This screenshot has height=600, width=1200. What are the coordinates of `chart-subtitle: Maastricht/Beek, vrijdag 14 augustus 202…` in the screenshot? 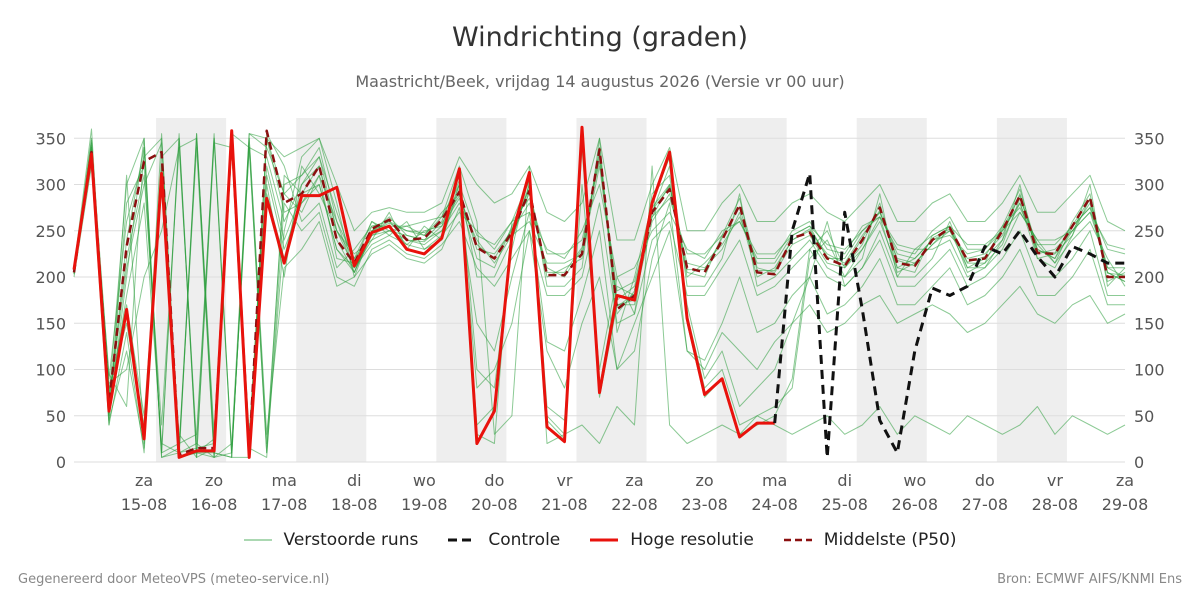 It's located at (600, 81).